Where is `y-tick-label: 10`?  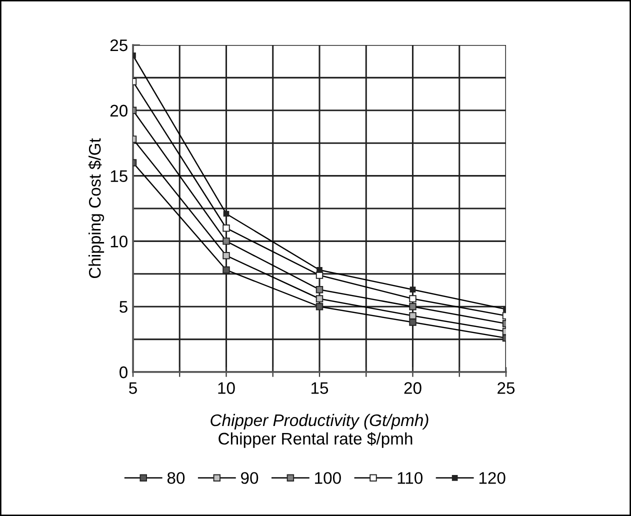 y-tick-label: 10 is located at coordinates (119, 242).